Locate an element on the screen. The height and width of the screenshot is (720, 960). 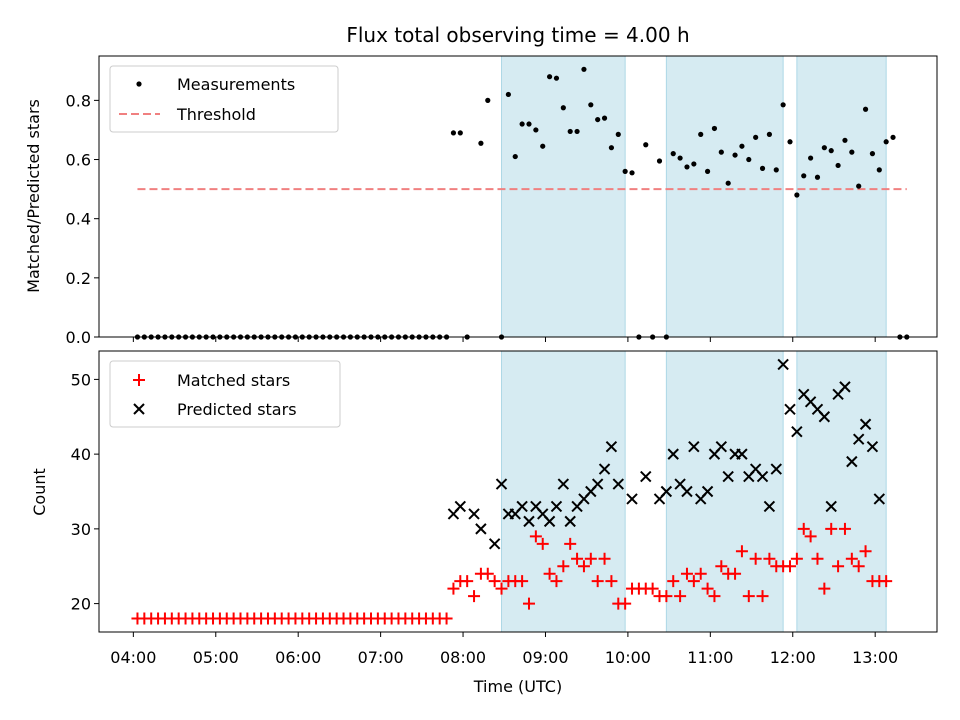
y-axis-label: Matched/Predicted stars is located at coordinates (33, 196).